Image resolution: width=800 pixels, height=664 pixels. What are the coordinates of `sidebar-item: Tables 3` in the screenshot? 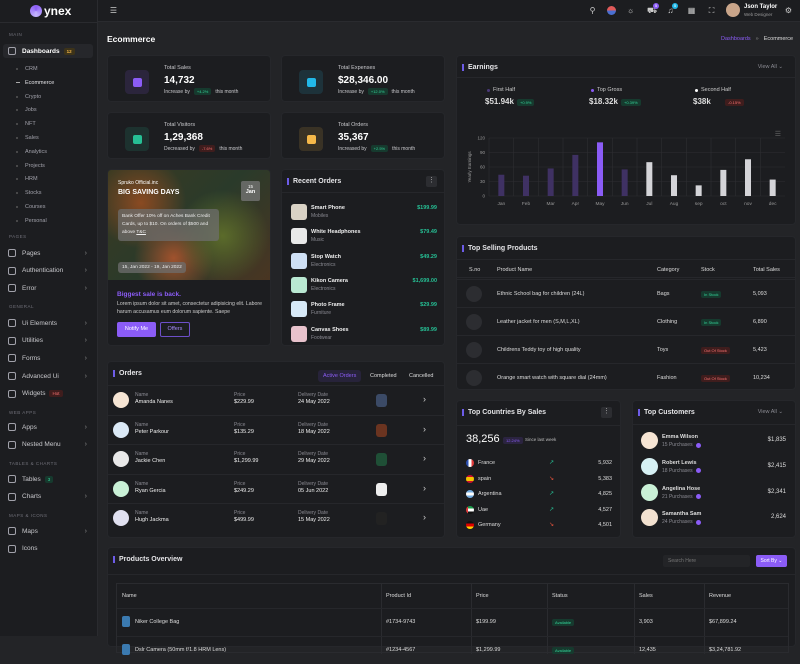 It's located at (48, 479).